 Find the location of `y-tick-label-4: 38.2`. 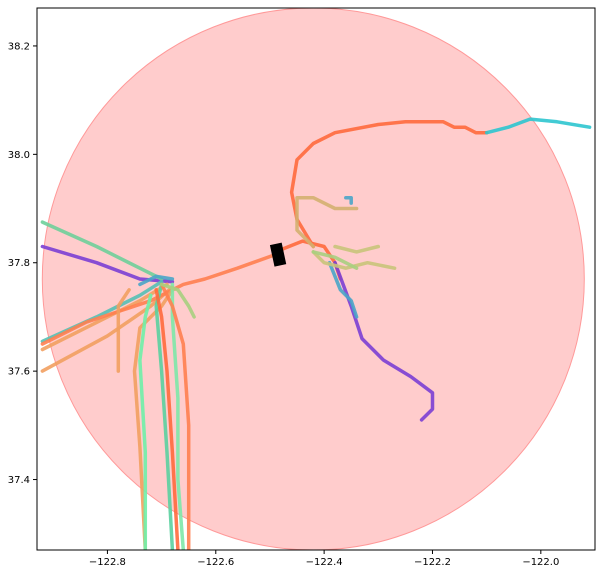

y-tick-label-4: 38.2 is located at coordinates (19, 46).